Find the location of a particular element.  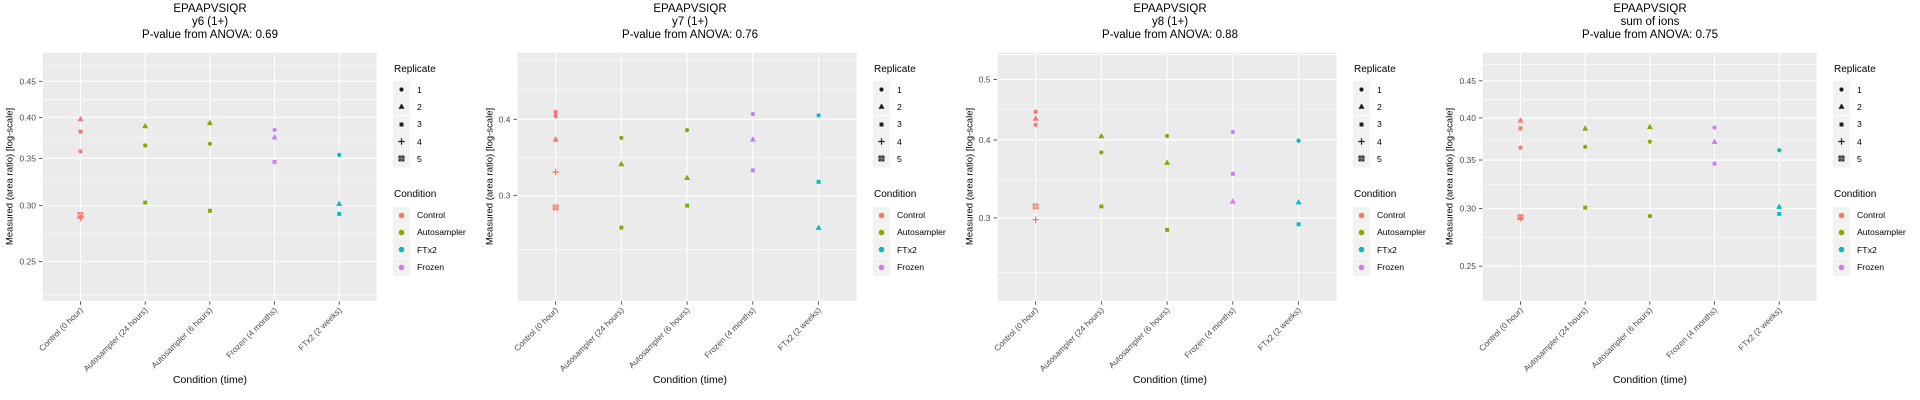

plot-stat-line: P-value from ANOVA: 0.69 is located at coordinates (210, 35).